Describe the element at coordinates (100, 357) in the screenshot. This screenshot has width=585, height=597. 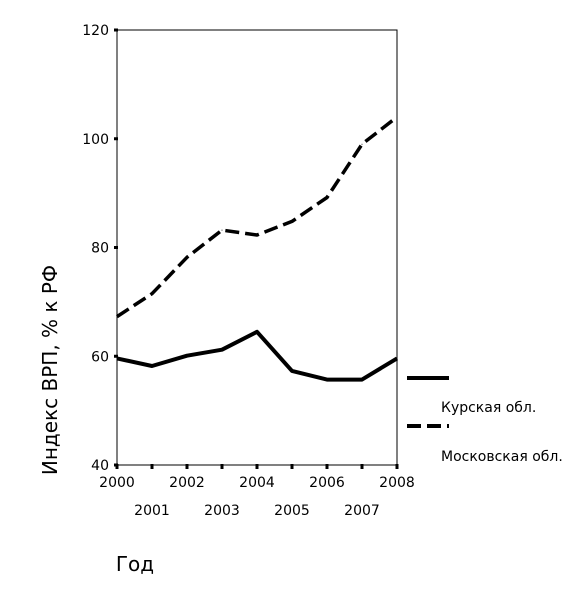
I see `y-tick-label: 60` at that location.